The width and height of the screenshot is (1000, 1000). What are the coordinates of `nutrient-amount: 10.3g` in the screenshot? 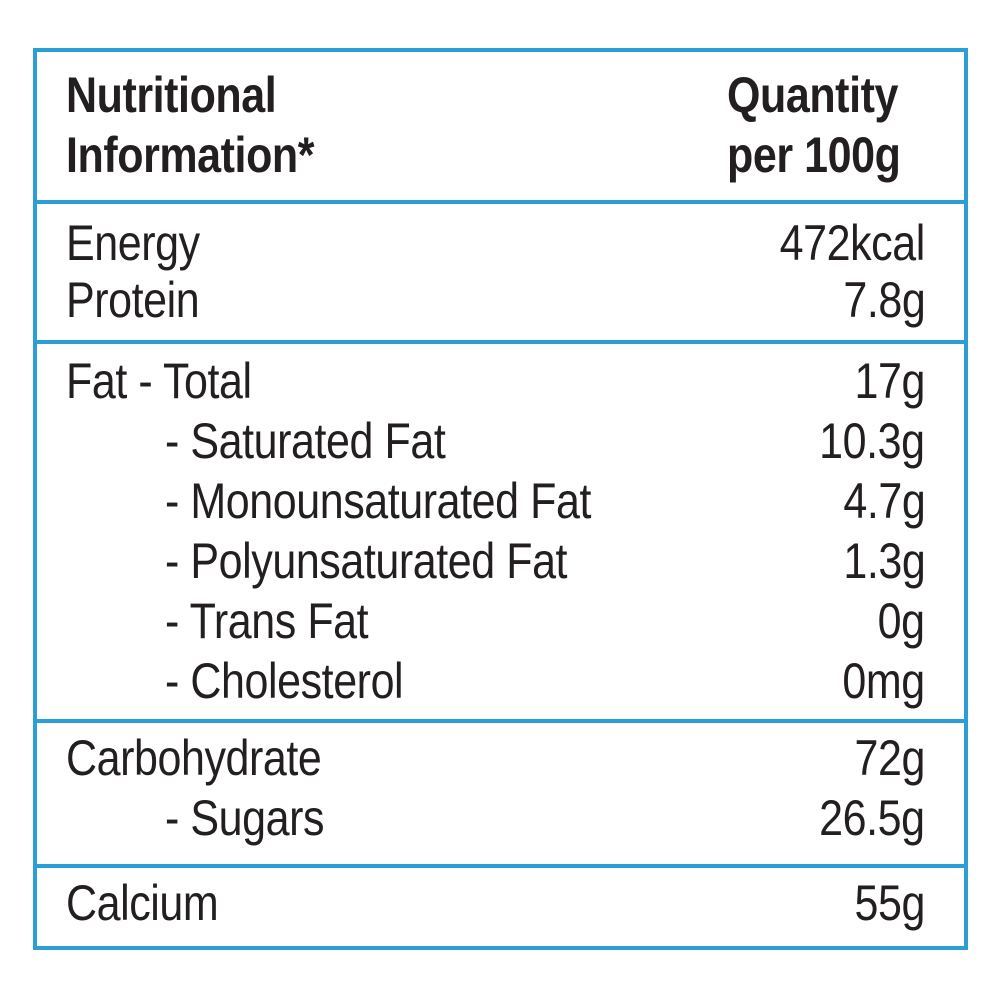 It's located at (872, 441).